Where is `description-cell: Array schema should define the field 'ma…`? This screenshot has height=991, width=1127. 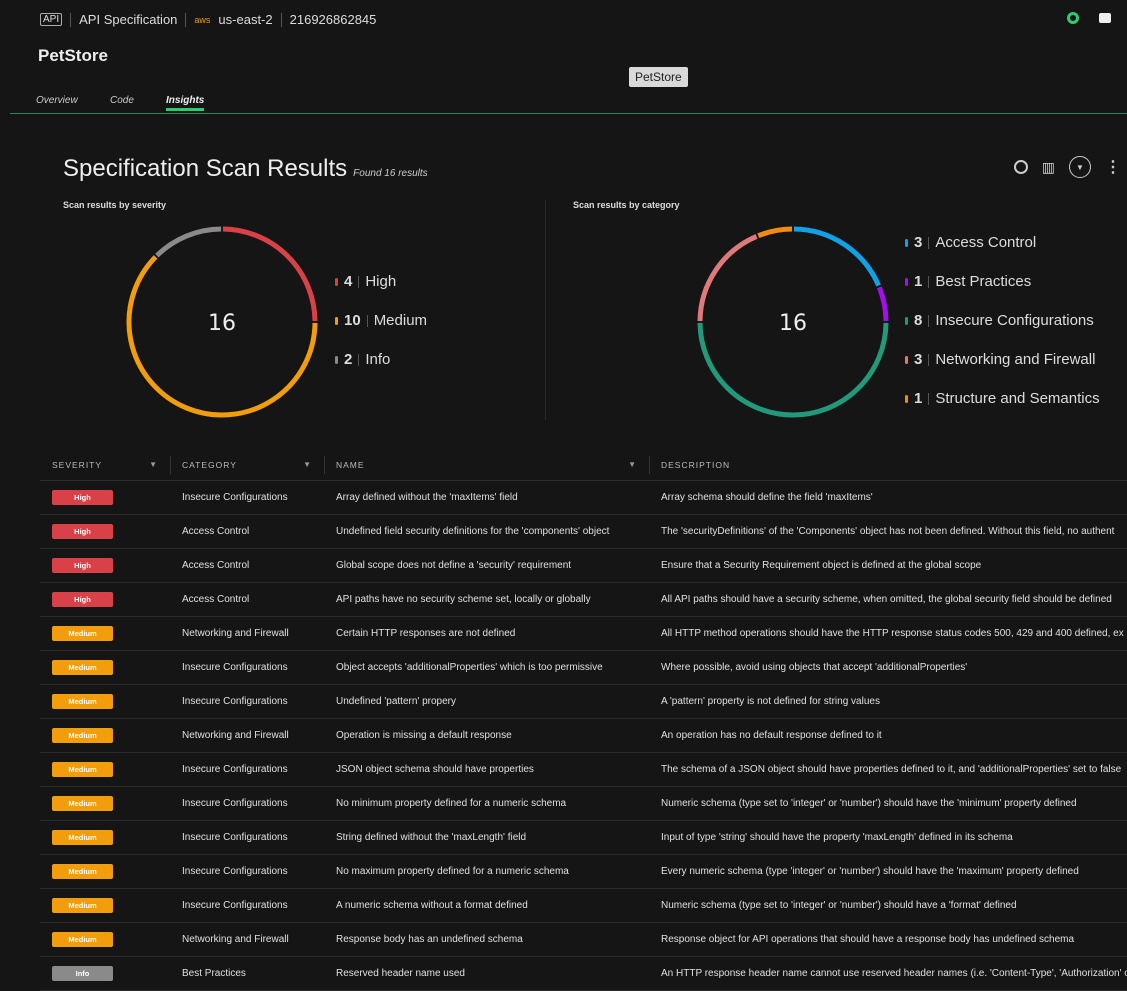
description-cell: Array schema should define the field 'ma… is located at coordinates (888, 497).